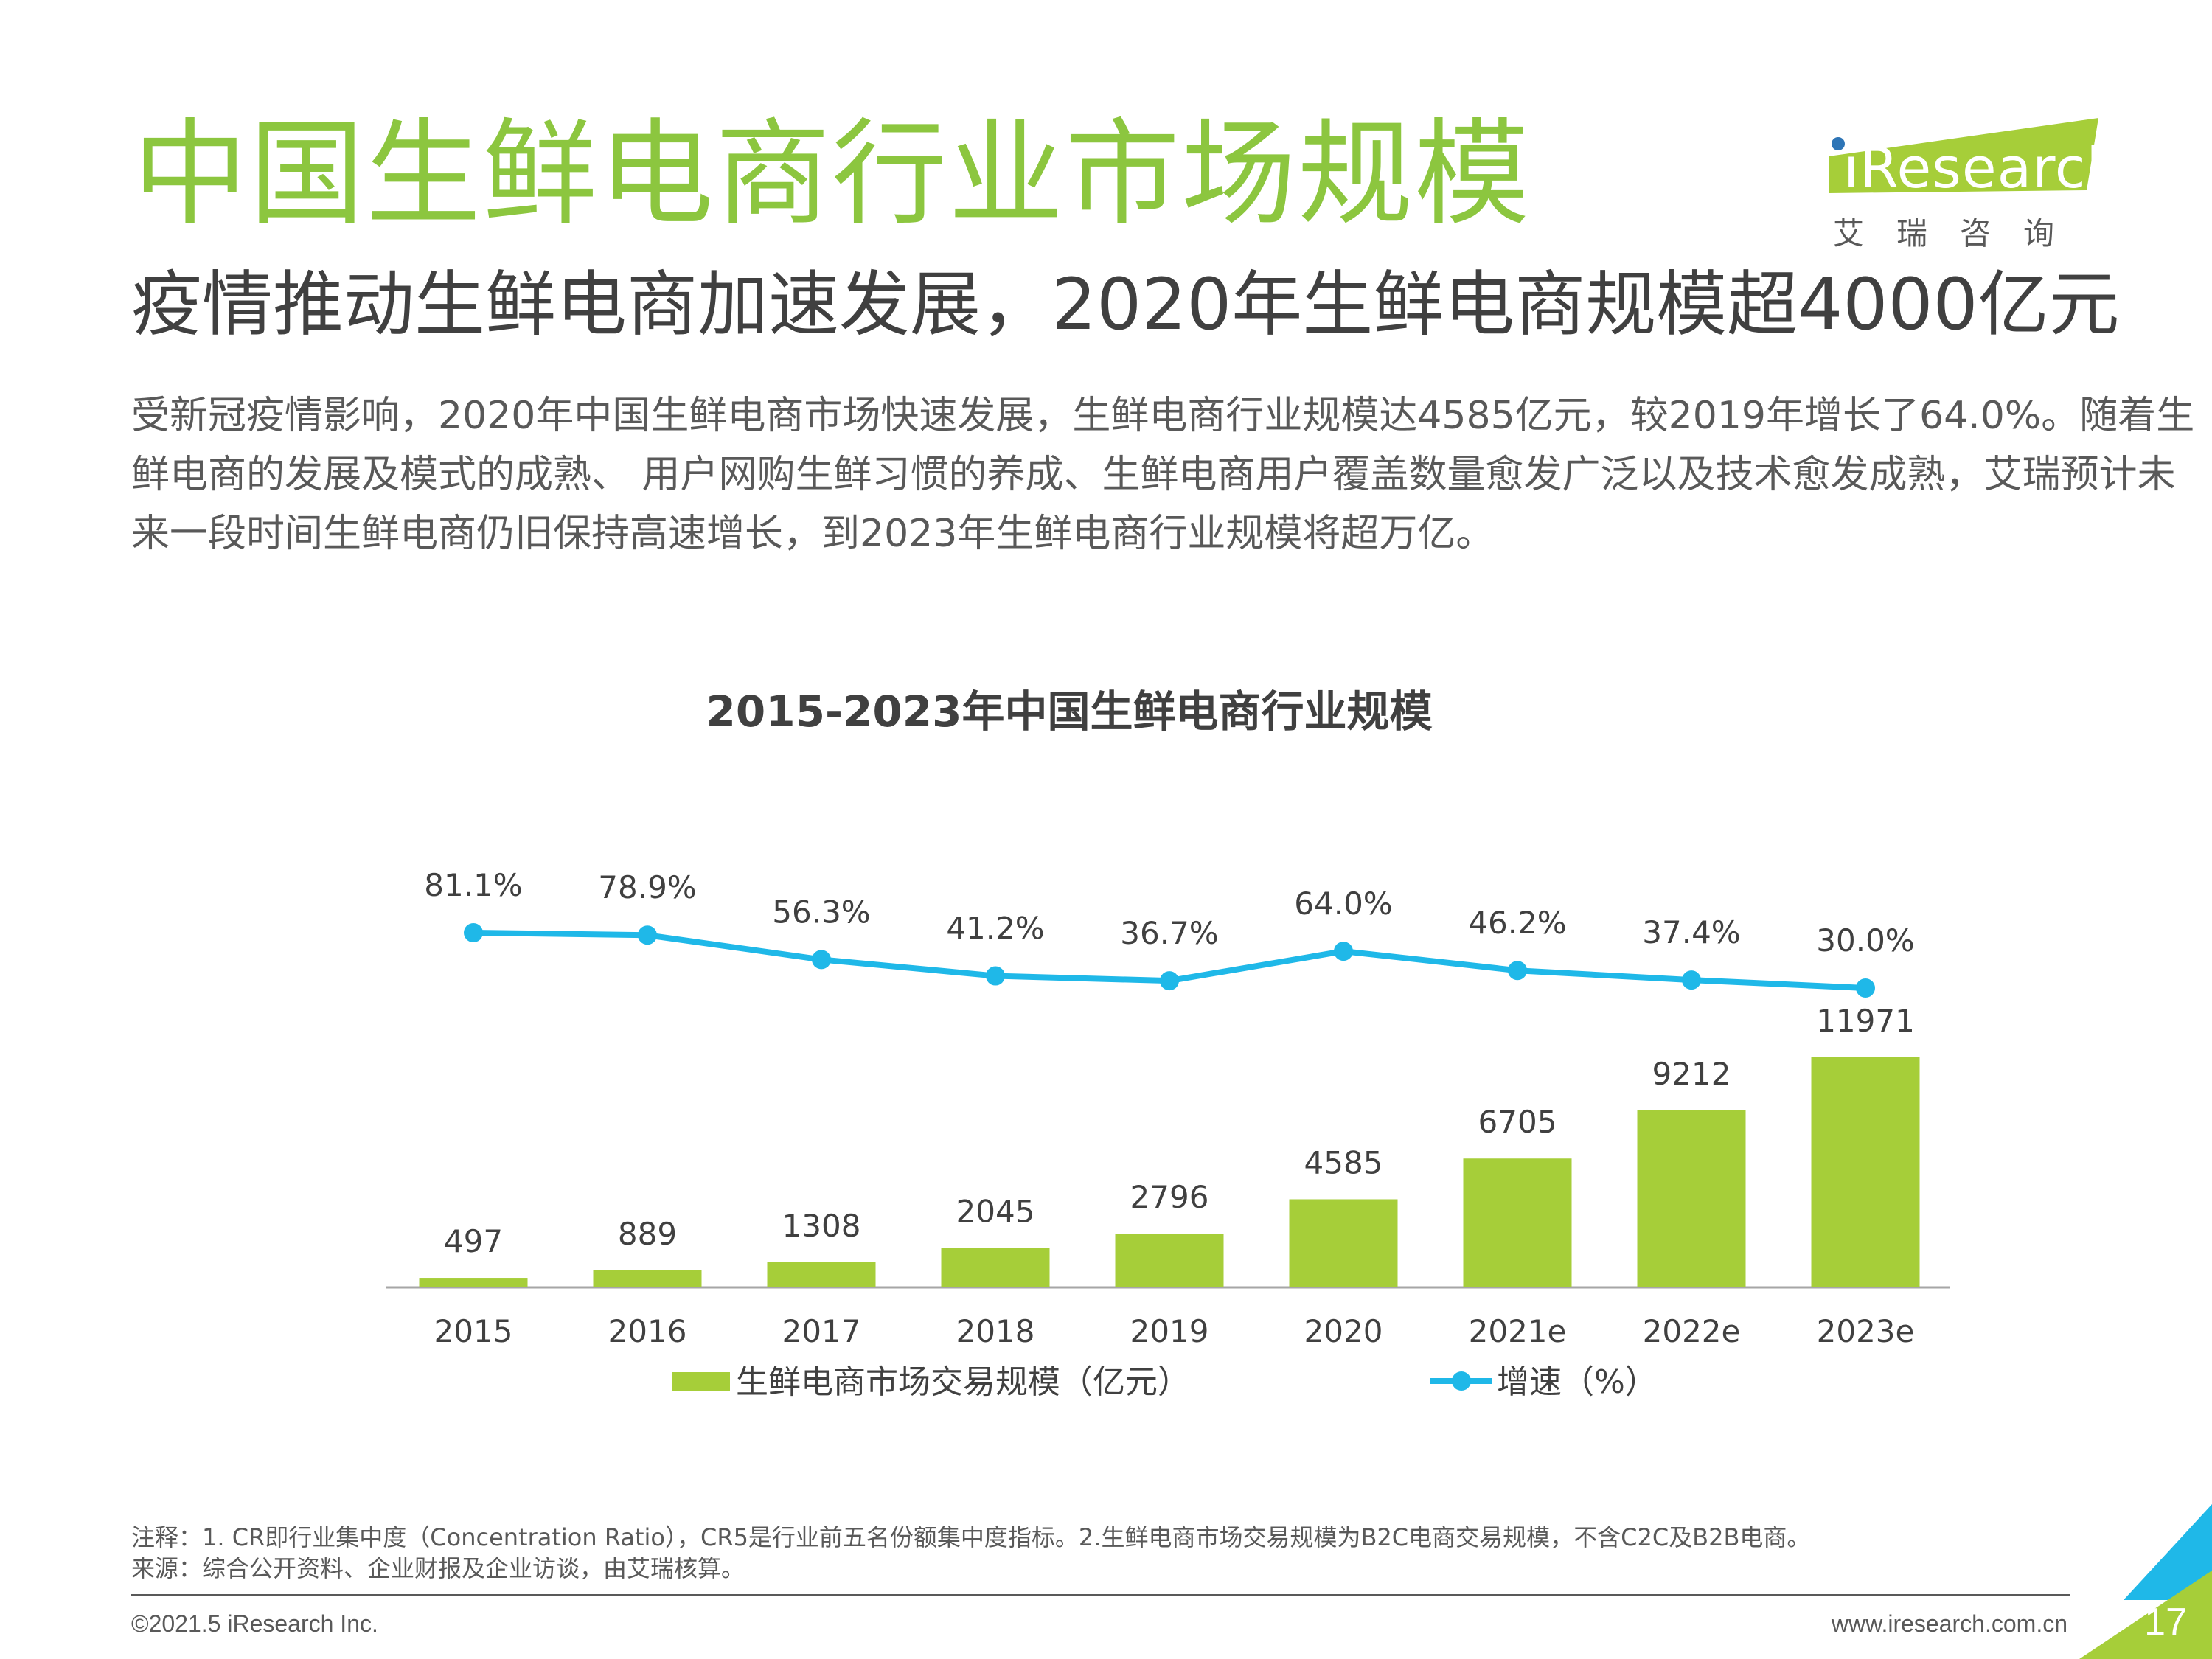 The image size is (2212, 1659). I want to click on chart-title: 2015-2023年中国生鲜电商行业规模, so click(1069, 711).